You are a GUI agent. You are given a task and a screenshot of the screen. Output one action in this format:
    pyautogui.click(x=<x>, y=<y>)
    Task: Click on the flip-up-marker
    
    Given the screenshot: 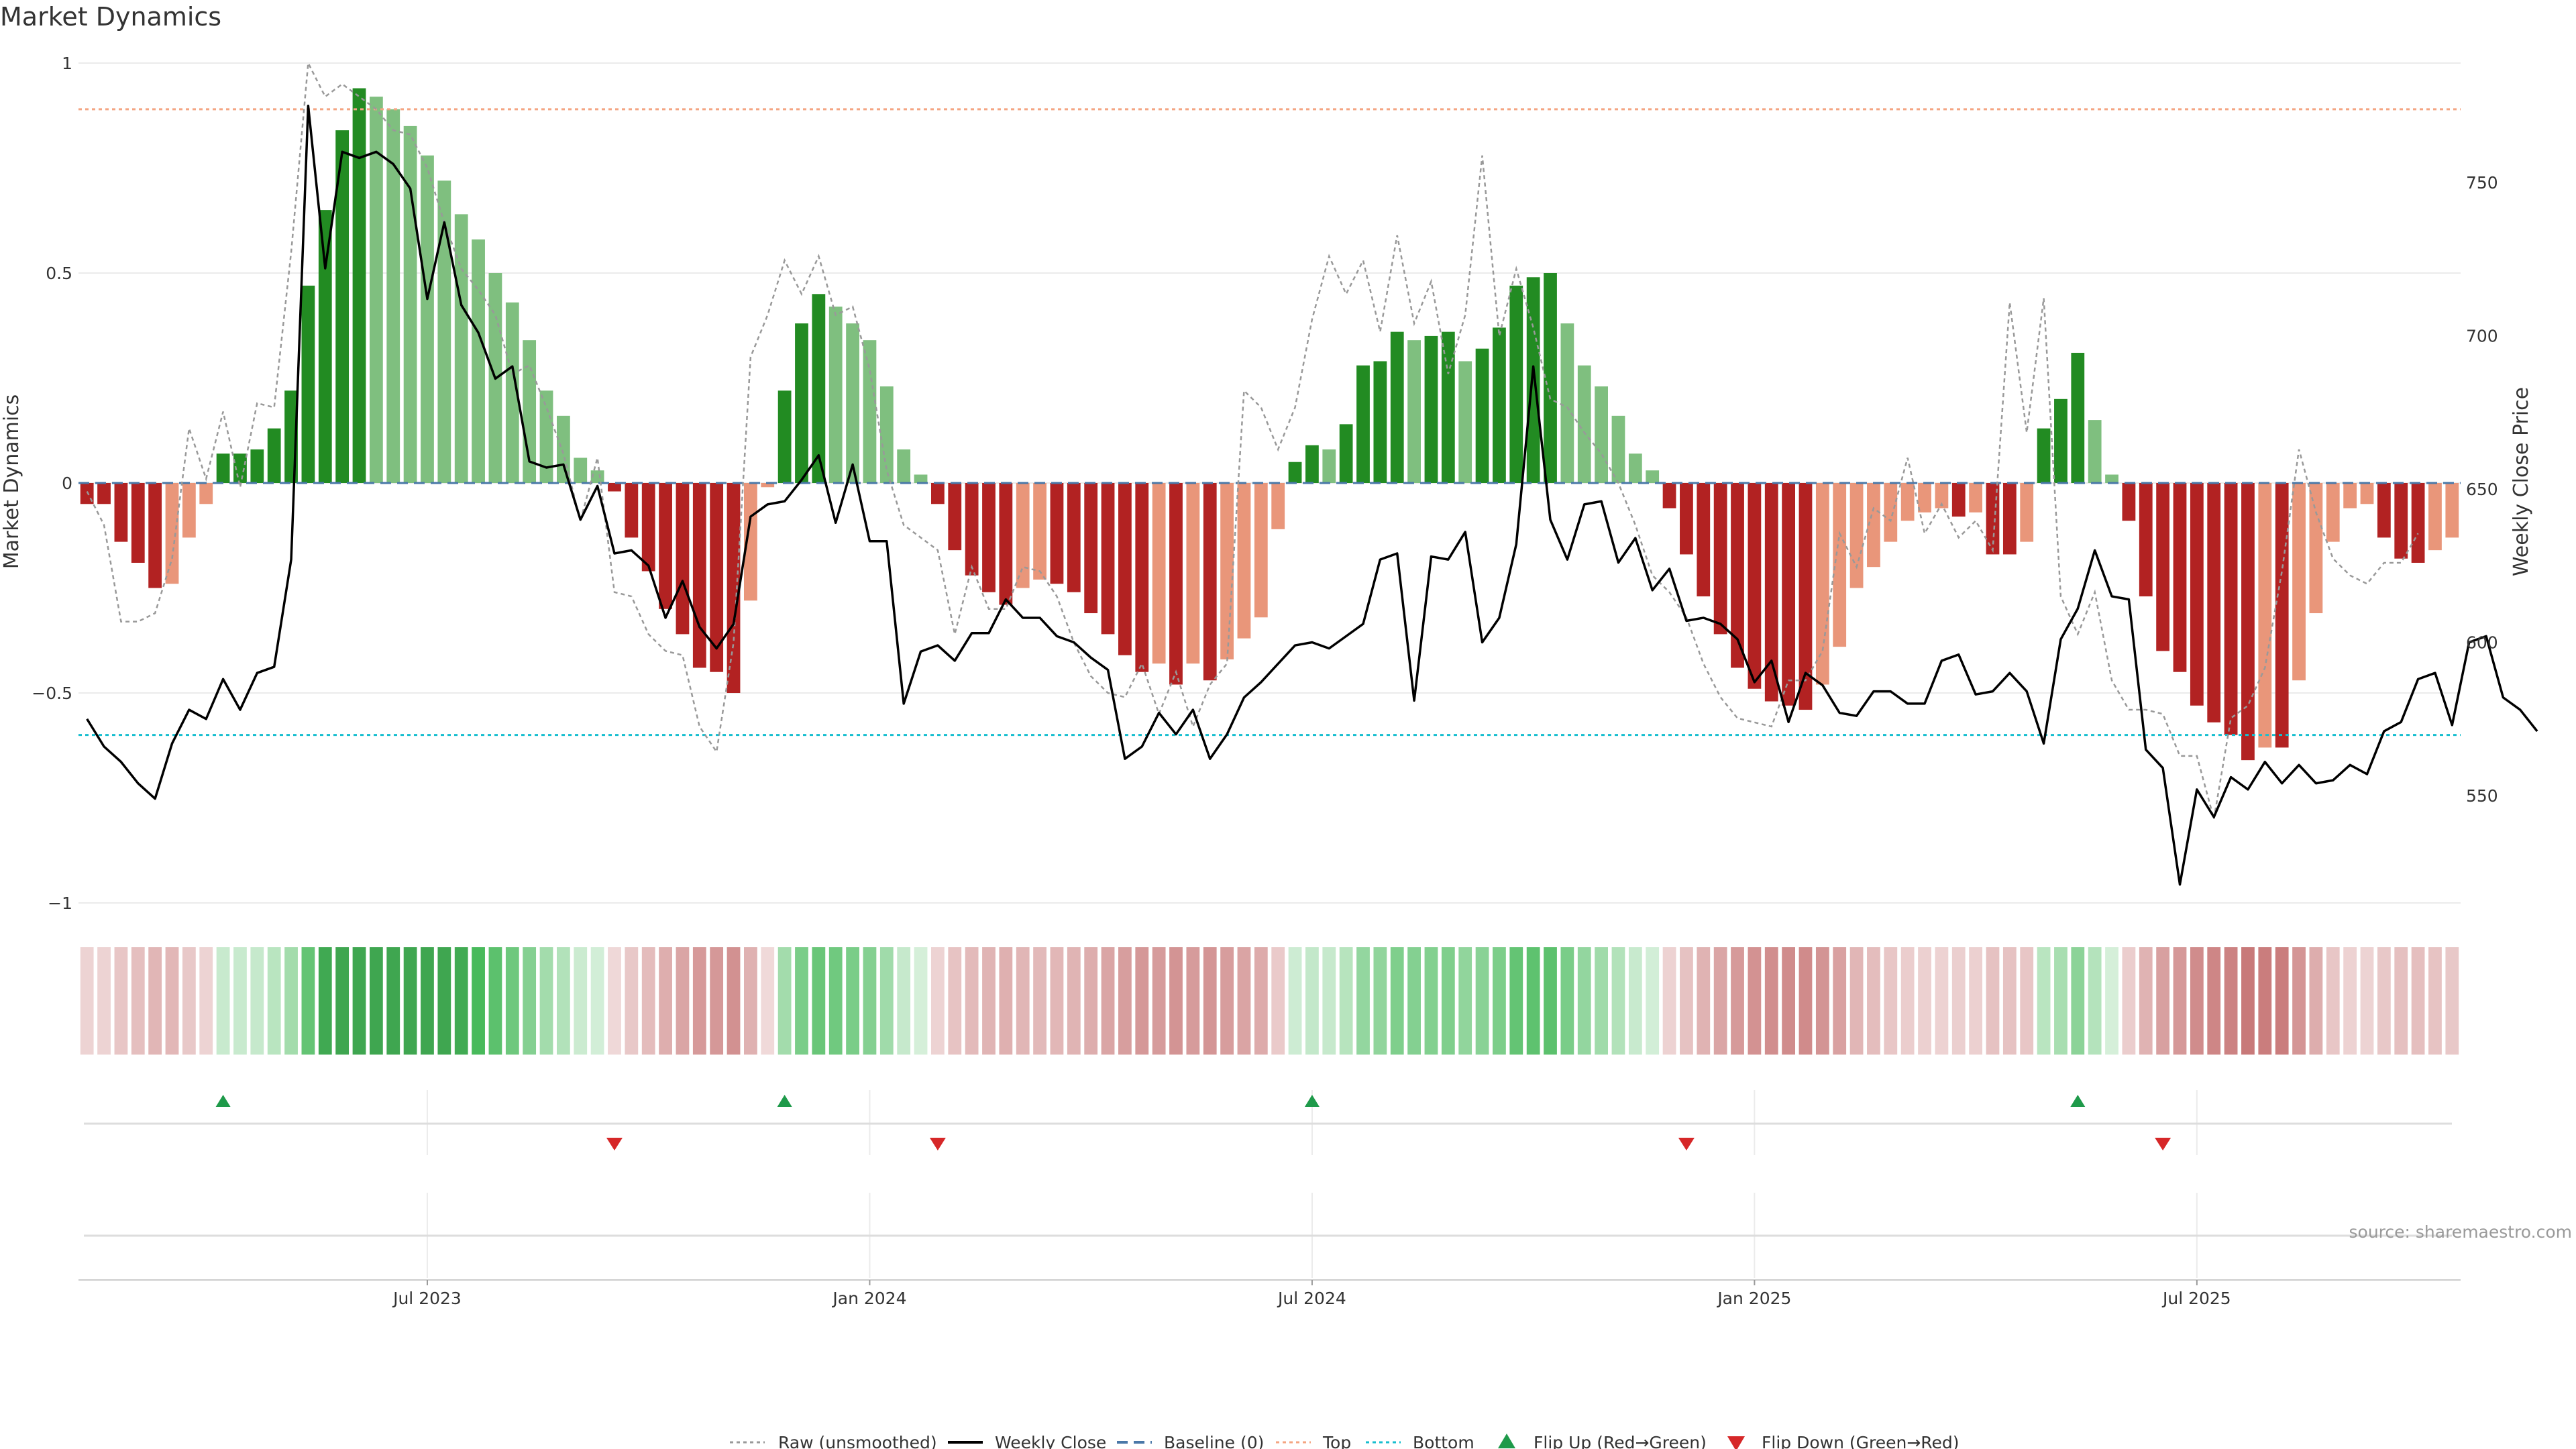 What is the action you would take?
    pyautogui.click(x=223, y=1101)
    